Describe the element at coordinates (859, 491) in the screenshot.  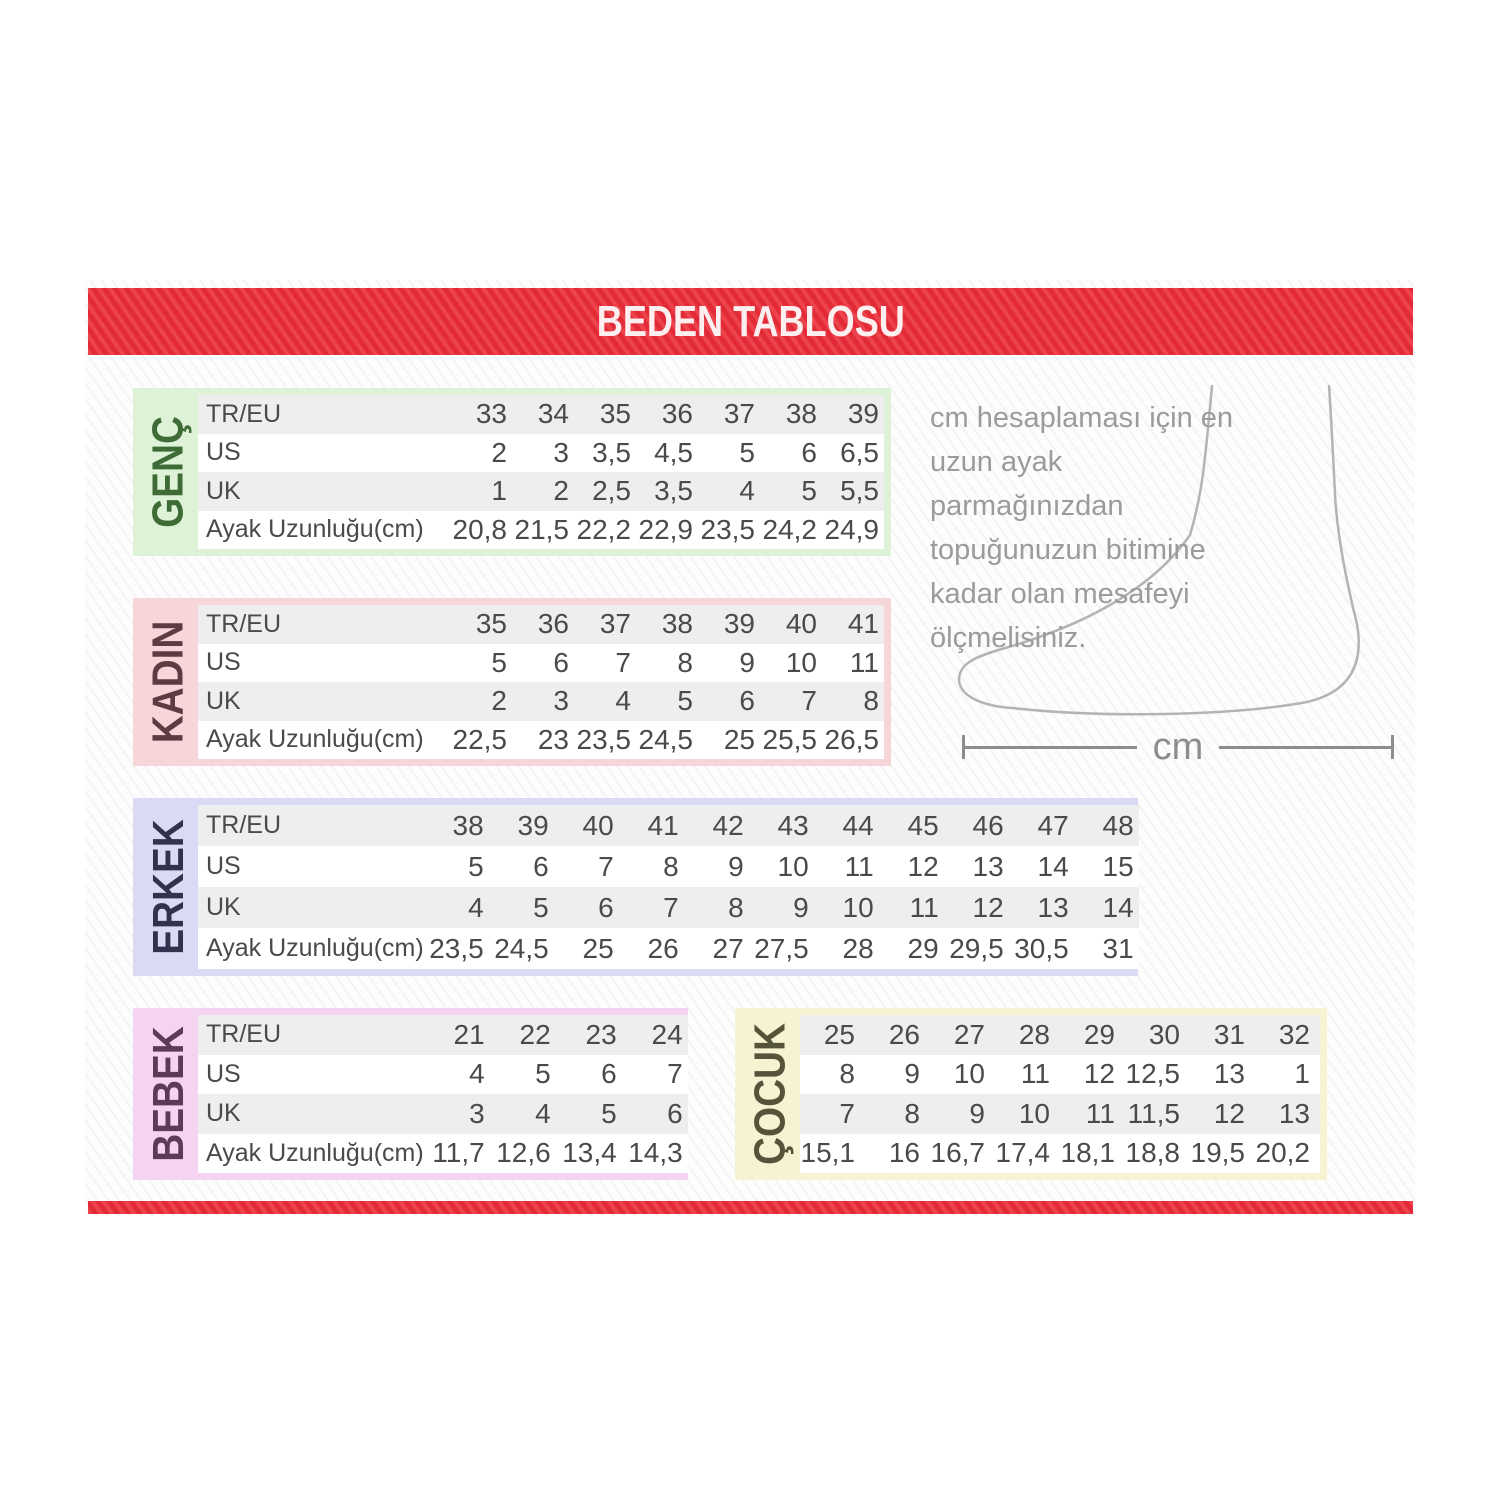
I see `size-cell: 5,5` at that location.